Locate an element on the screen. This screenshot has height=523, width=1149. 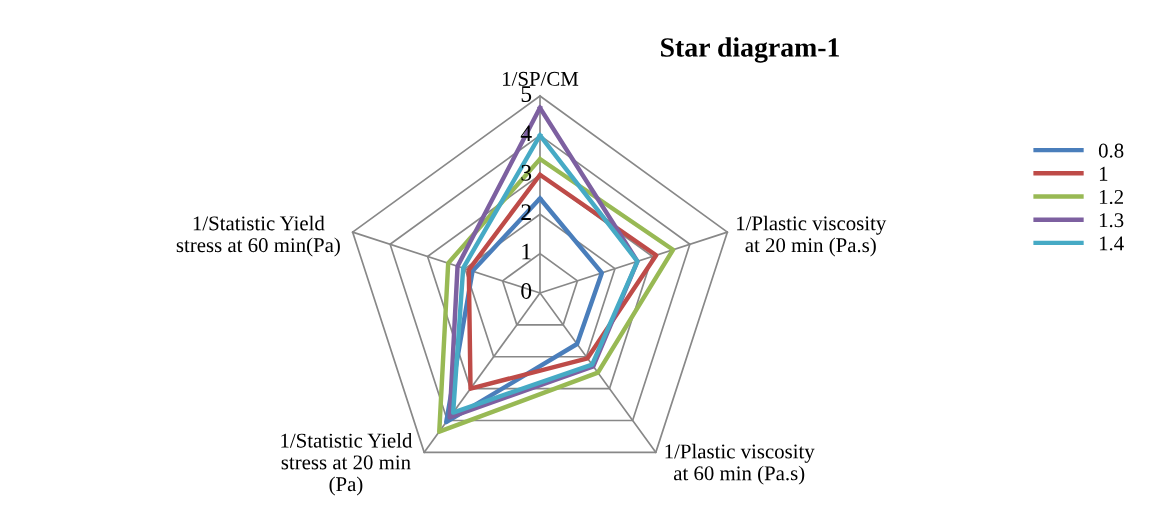
y-tick-label: 1 is located at coordinates (526, 251).